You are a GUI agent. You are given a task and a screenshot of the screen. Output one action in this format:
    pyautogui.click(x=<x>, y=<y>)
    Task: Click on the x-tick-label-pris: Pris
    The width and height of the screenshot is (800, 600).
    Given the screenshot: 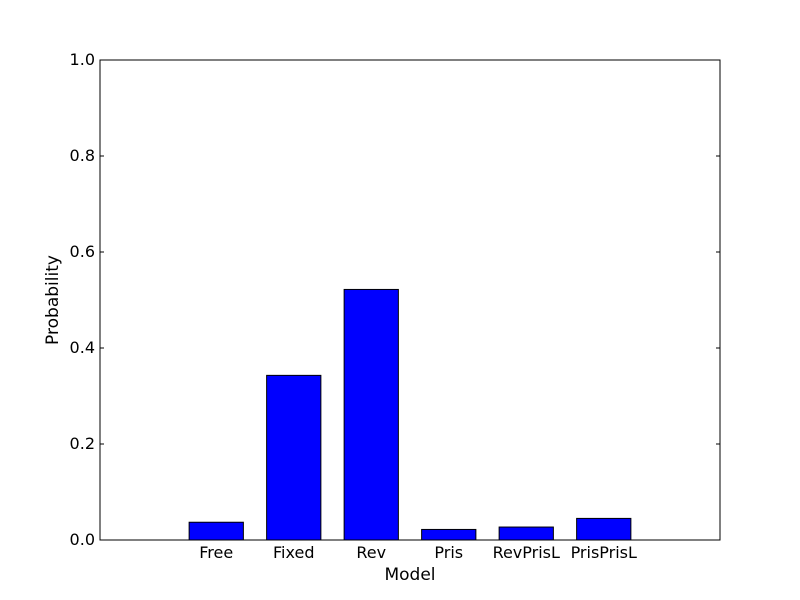 What is the action you would take?
    pyautogui.click(x=448, y=552)
    